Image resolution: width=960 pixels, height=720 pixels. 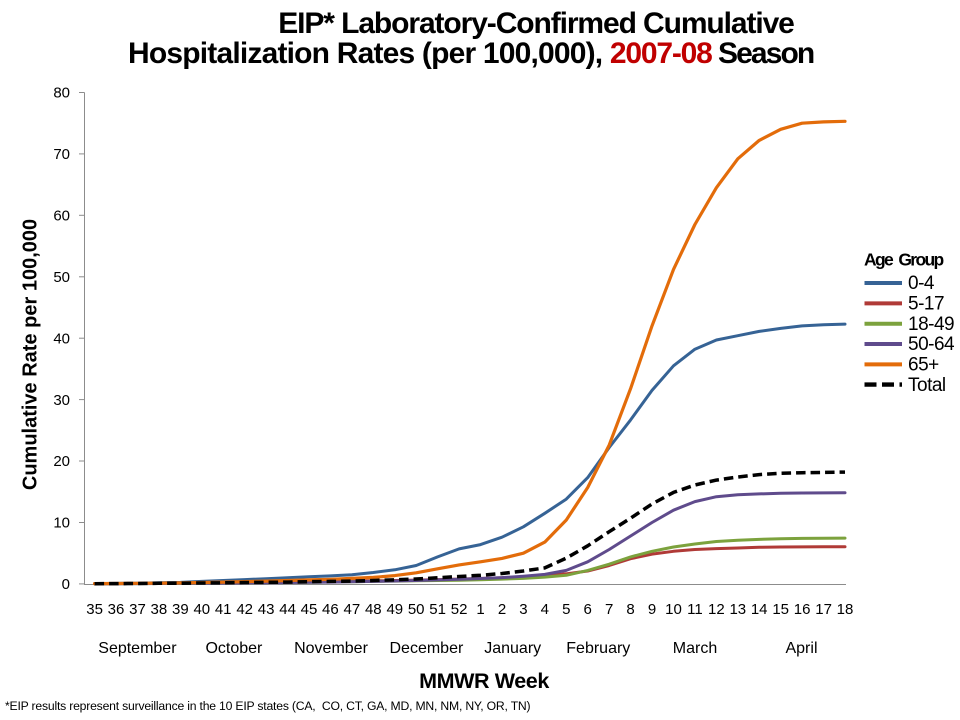 I want to click on svg-text: 15, so click(x=780, y=609).